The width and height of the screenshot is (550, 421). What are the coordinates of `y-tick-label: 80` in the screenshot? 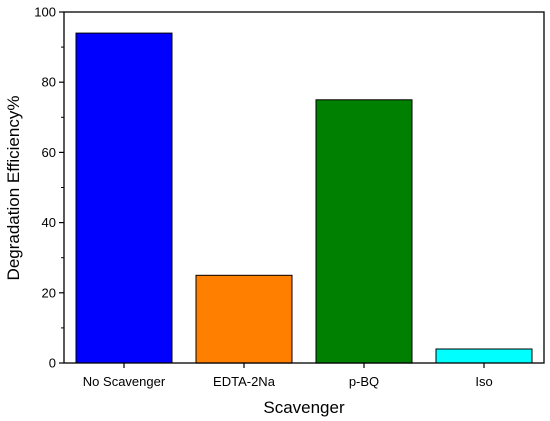 It's located at (49, 82).